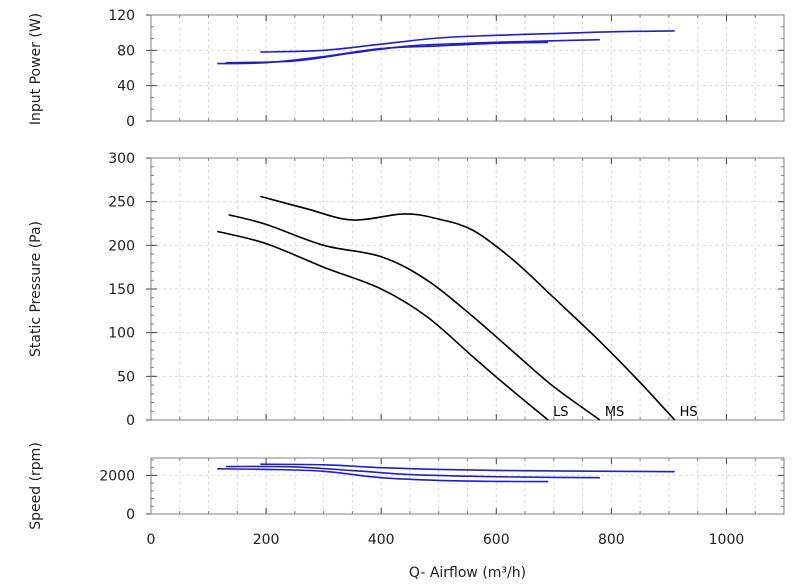 The height and width of the screenshot is (588, 800). I want to click on x-tick-label: 0, so click(151, 540).